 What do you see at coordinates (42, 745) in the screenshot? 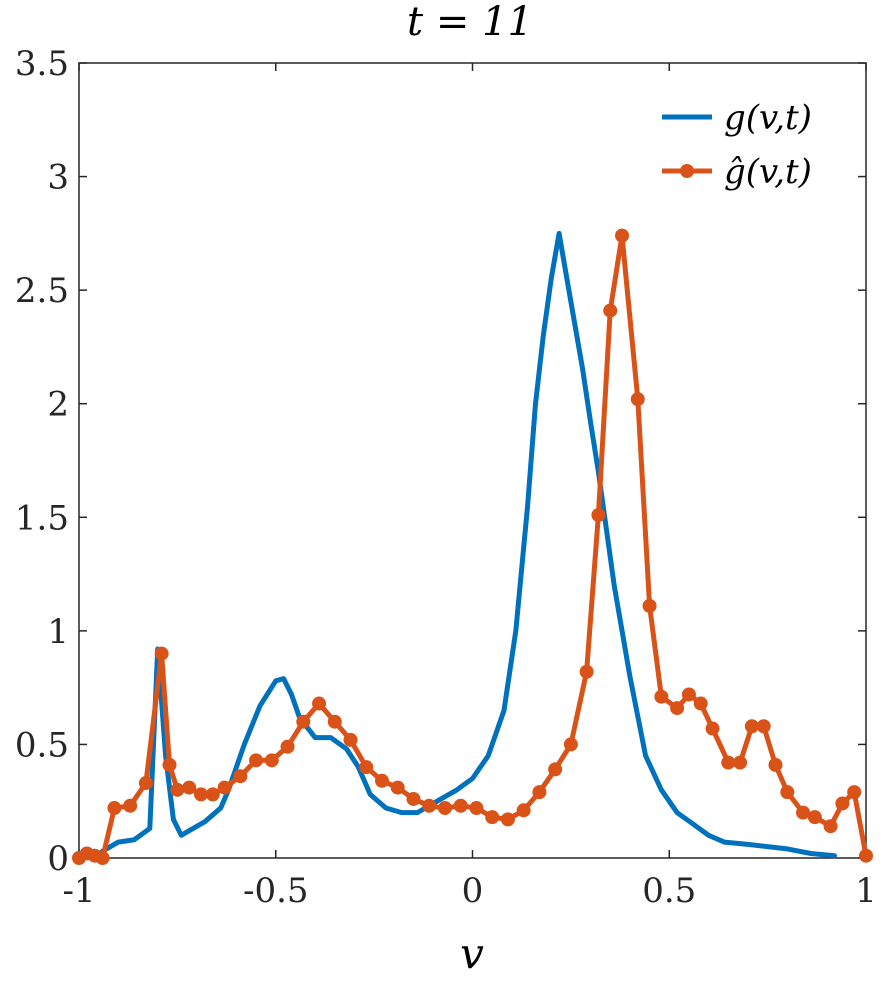
I see `y-tick-label: 0.5` at bounding box center [42, 745].